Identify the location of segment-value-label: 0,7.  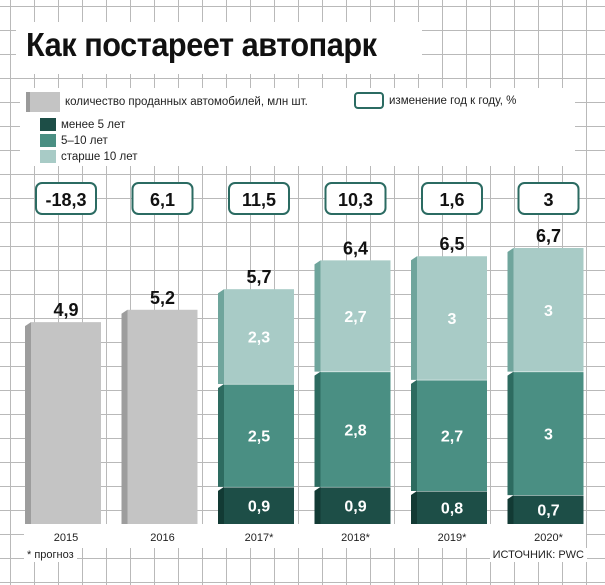
(548, 511).